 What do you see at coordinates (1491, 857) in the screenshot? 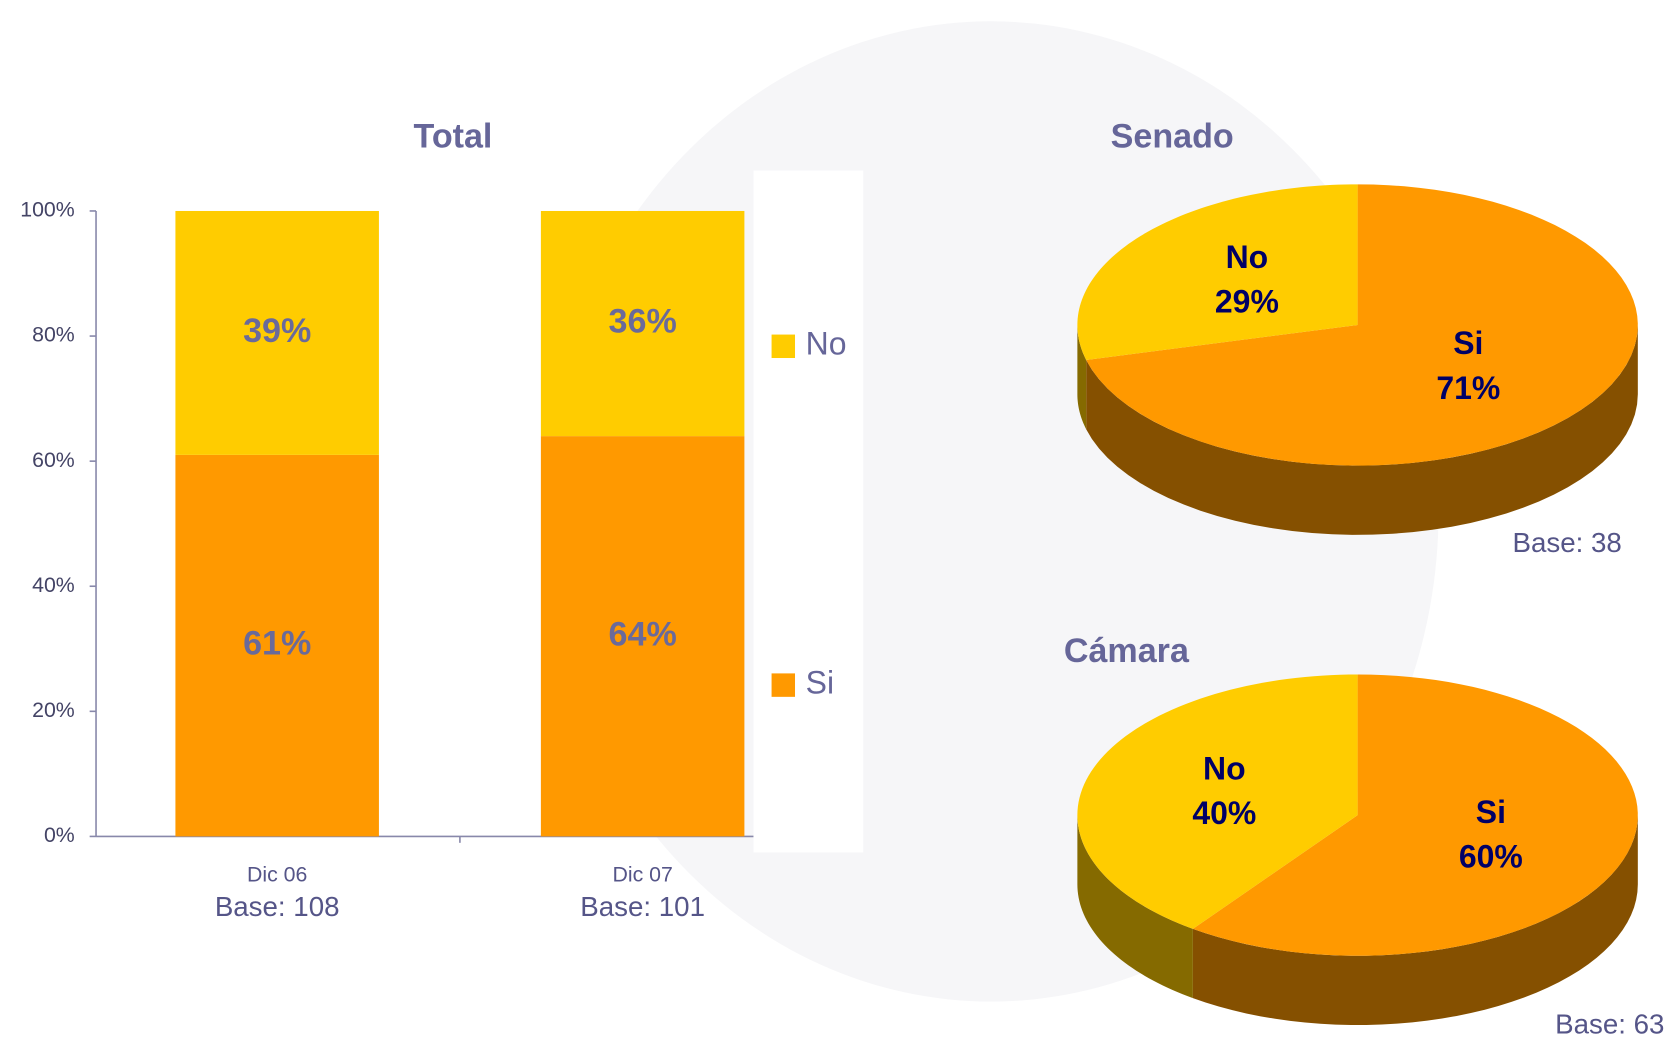
I see `data-label: 60%` at bounding box center [1491, 857].